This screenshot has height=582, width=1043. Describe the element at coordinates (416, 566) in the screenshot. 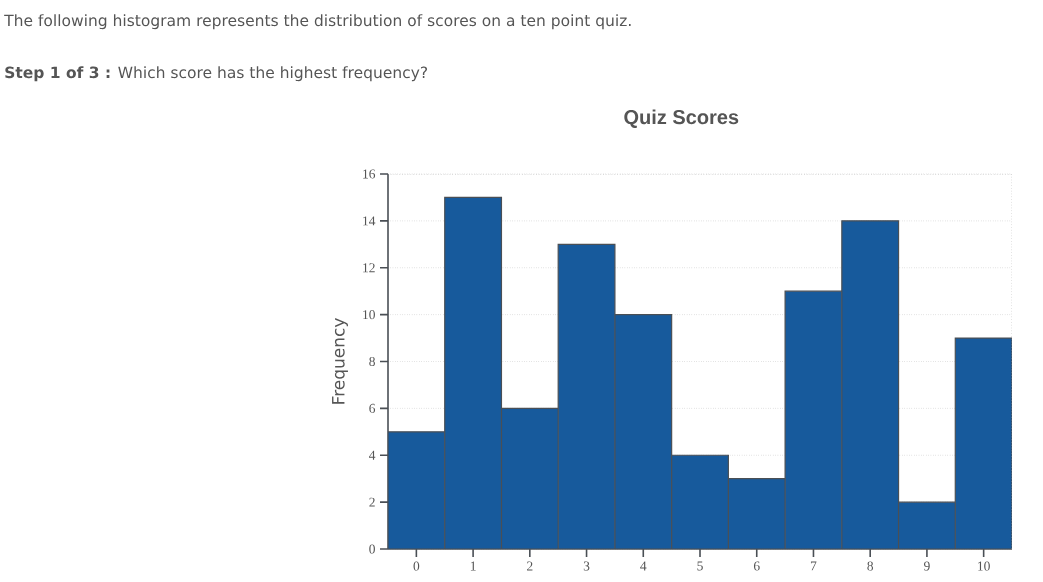

I see `x-tick-label: 0` at that location.